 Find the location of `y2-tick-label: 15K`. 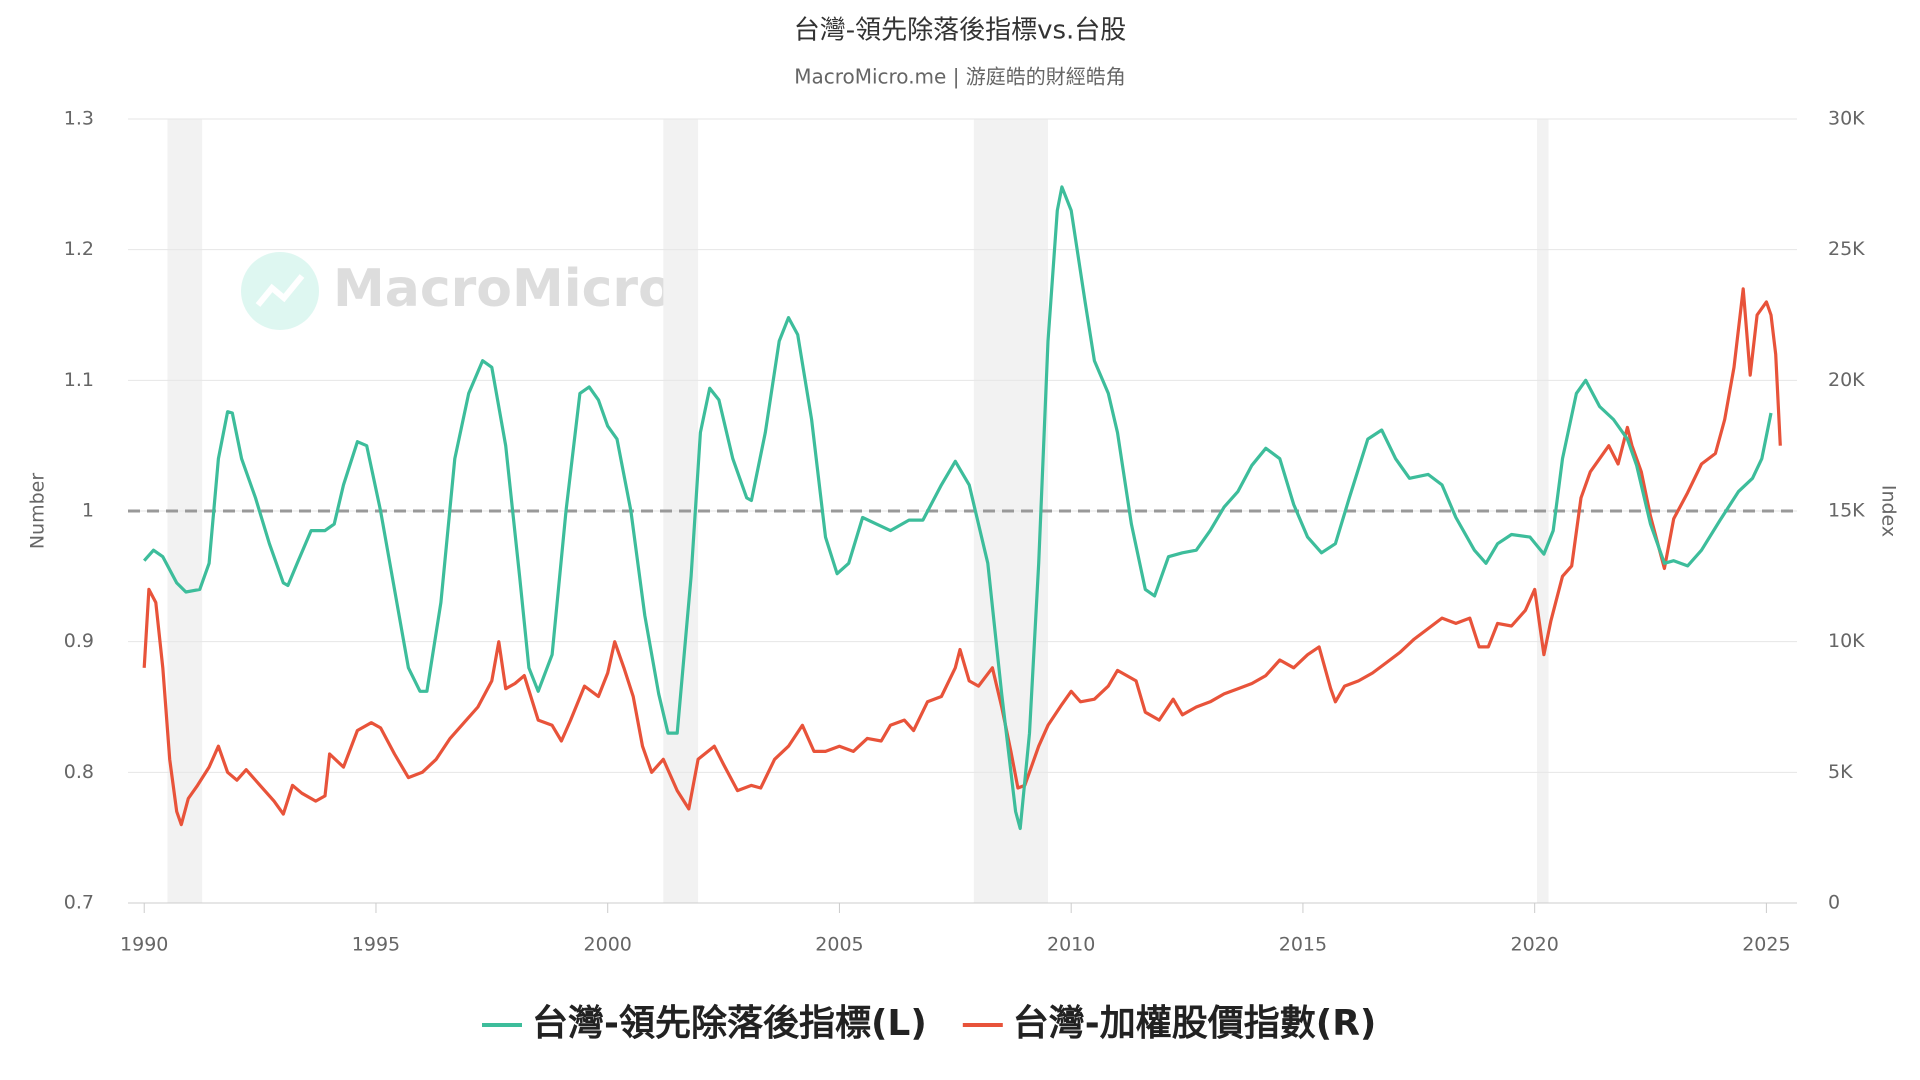

y2-tick-label: 15K is located at coordinates (1846, 511).